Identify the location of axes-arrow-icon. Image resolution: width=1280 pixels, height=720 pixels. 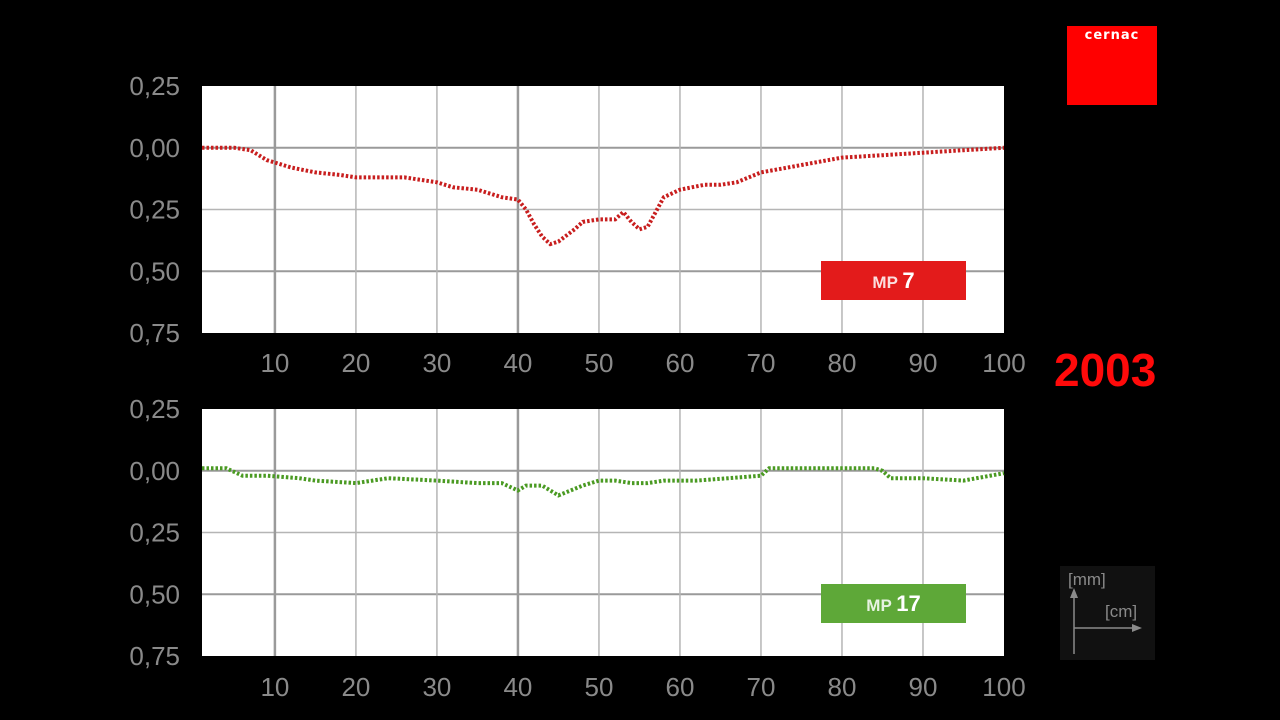
(1106, 621).